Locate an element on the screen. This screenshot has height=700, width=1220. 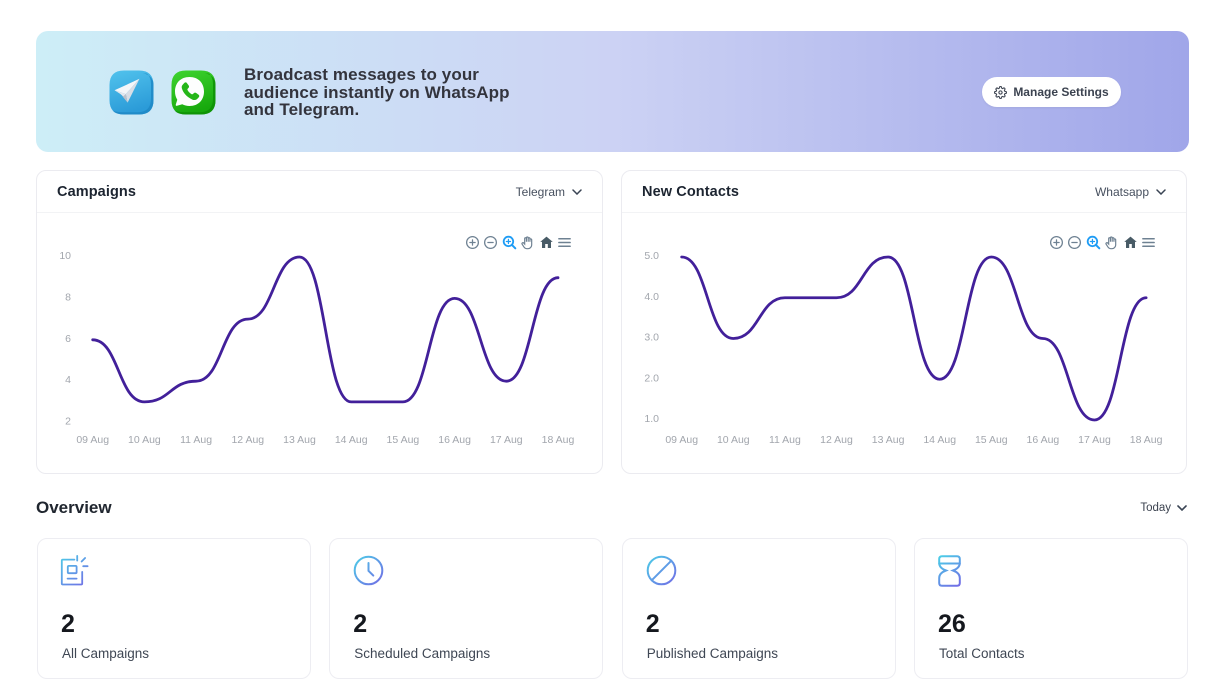
svg-text: 4 is located at coordinates (68, 380).